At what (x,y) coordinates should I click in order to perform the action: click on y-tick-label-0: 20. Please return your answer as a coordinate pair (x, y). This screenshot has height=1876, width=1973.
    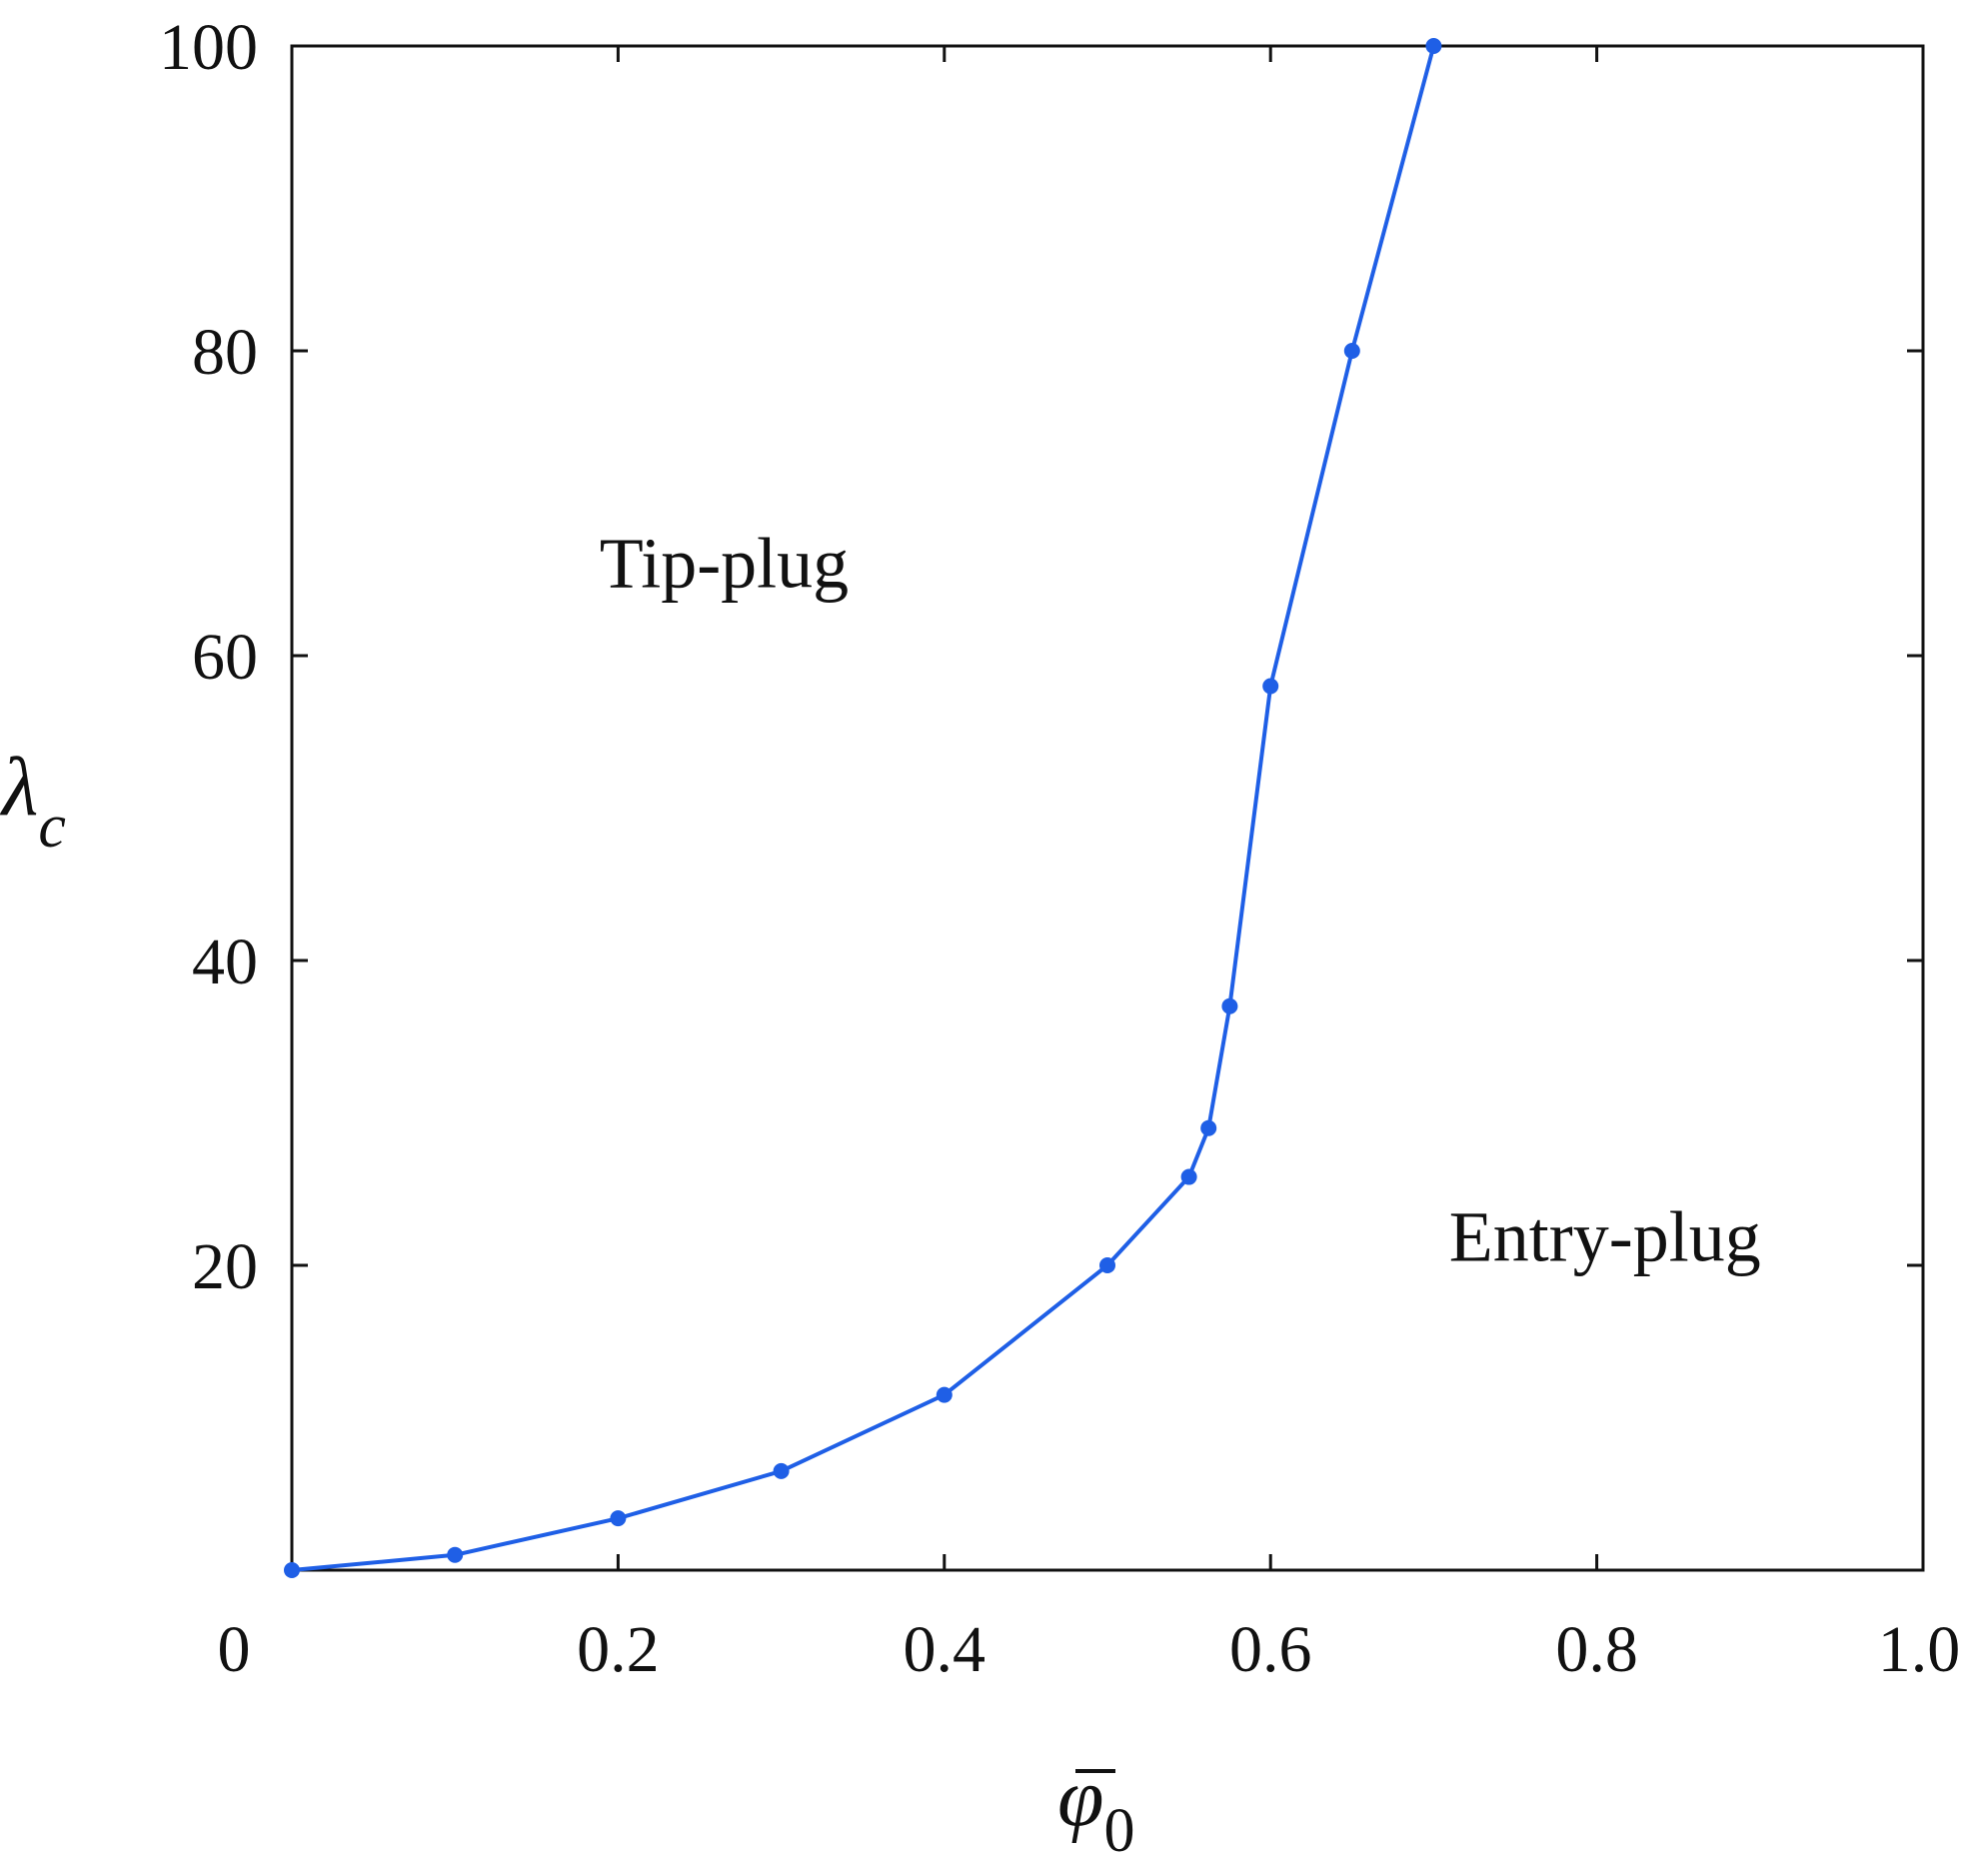
    Looking at the image, I should click on (225, 1266).